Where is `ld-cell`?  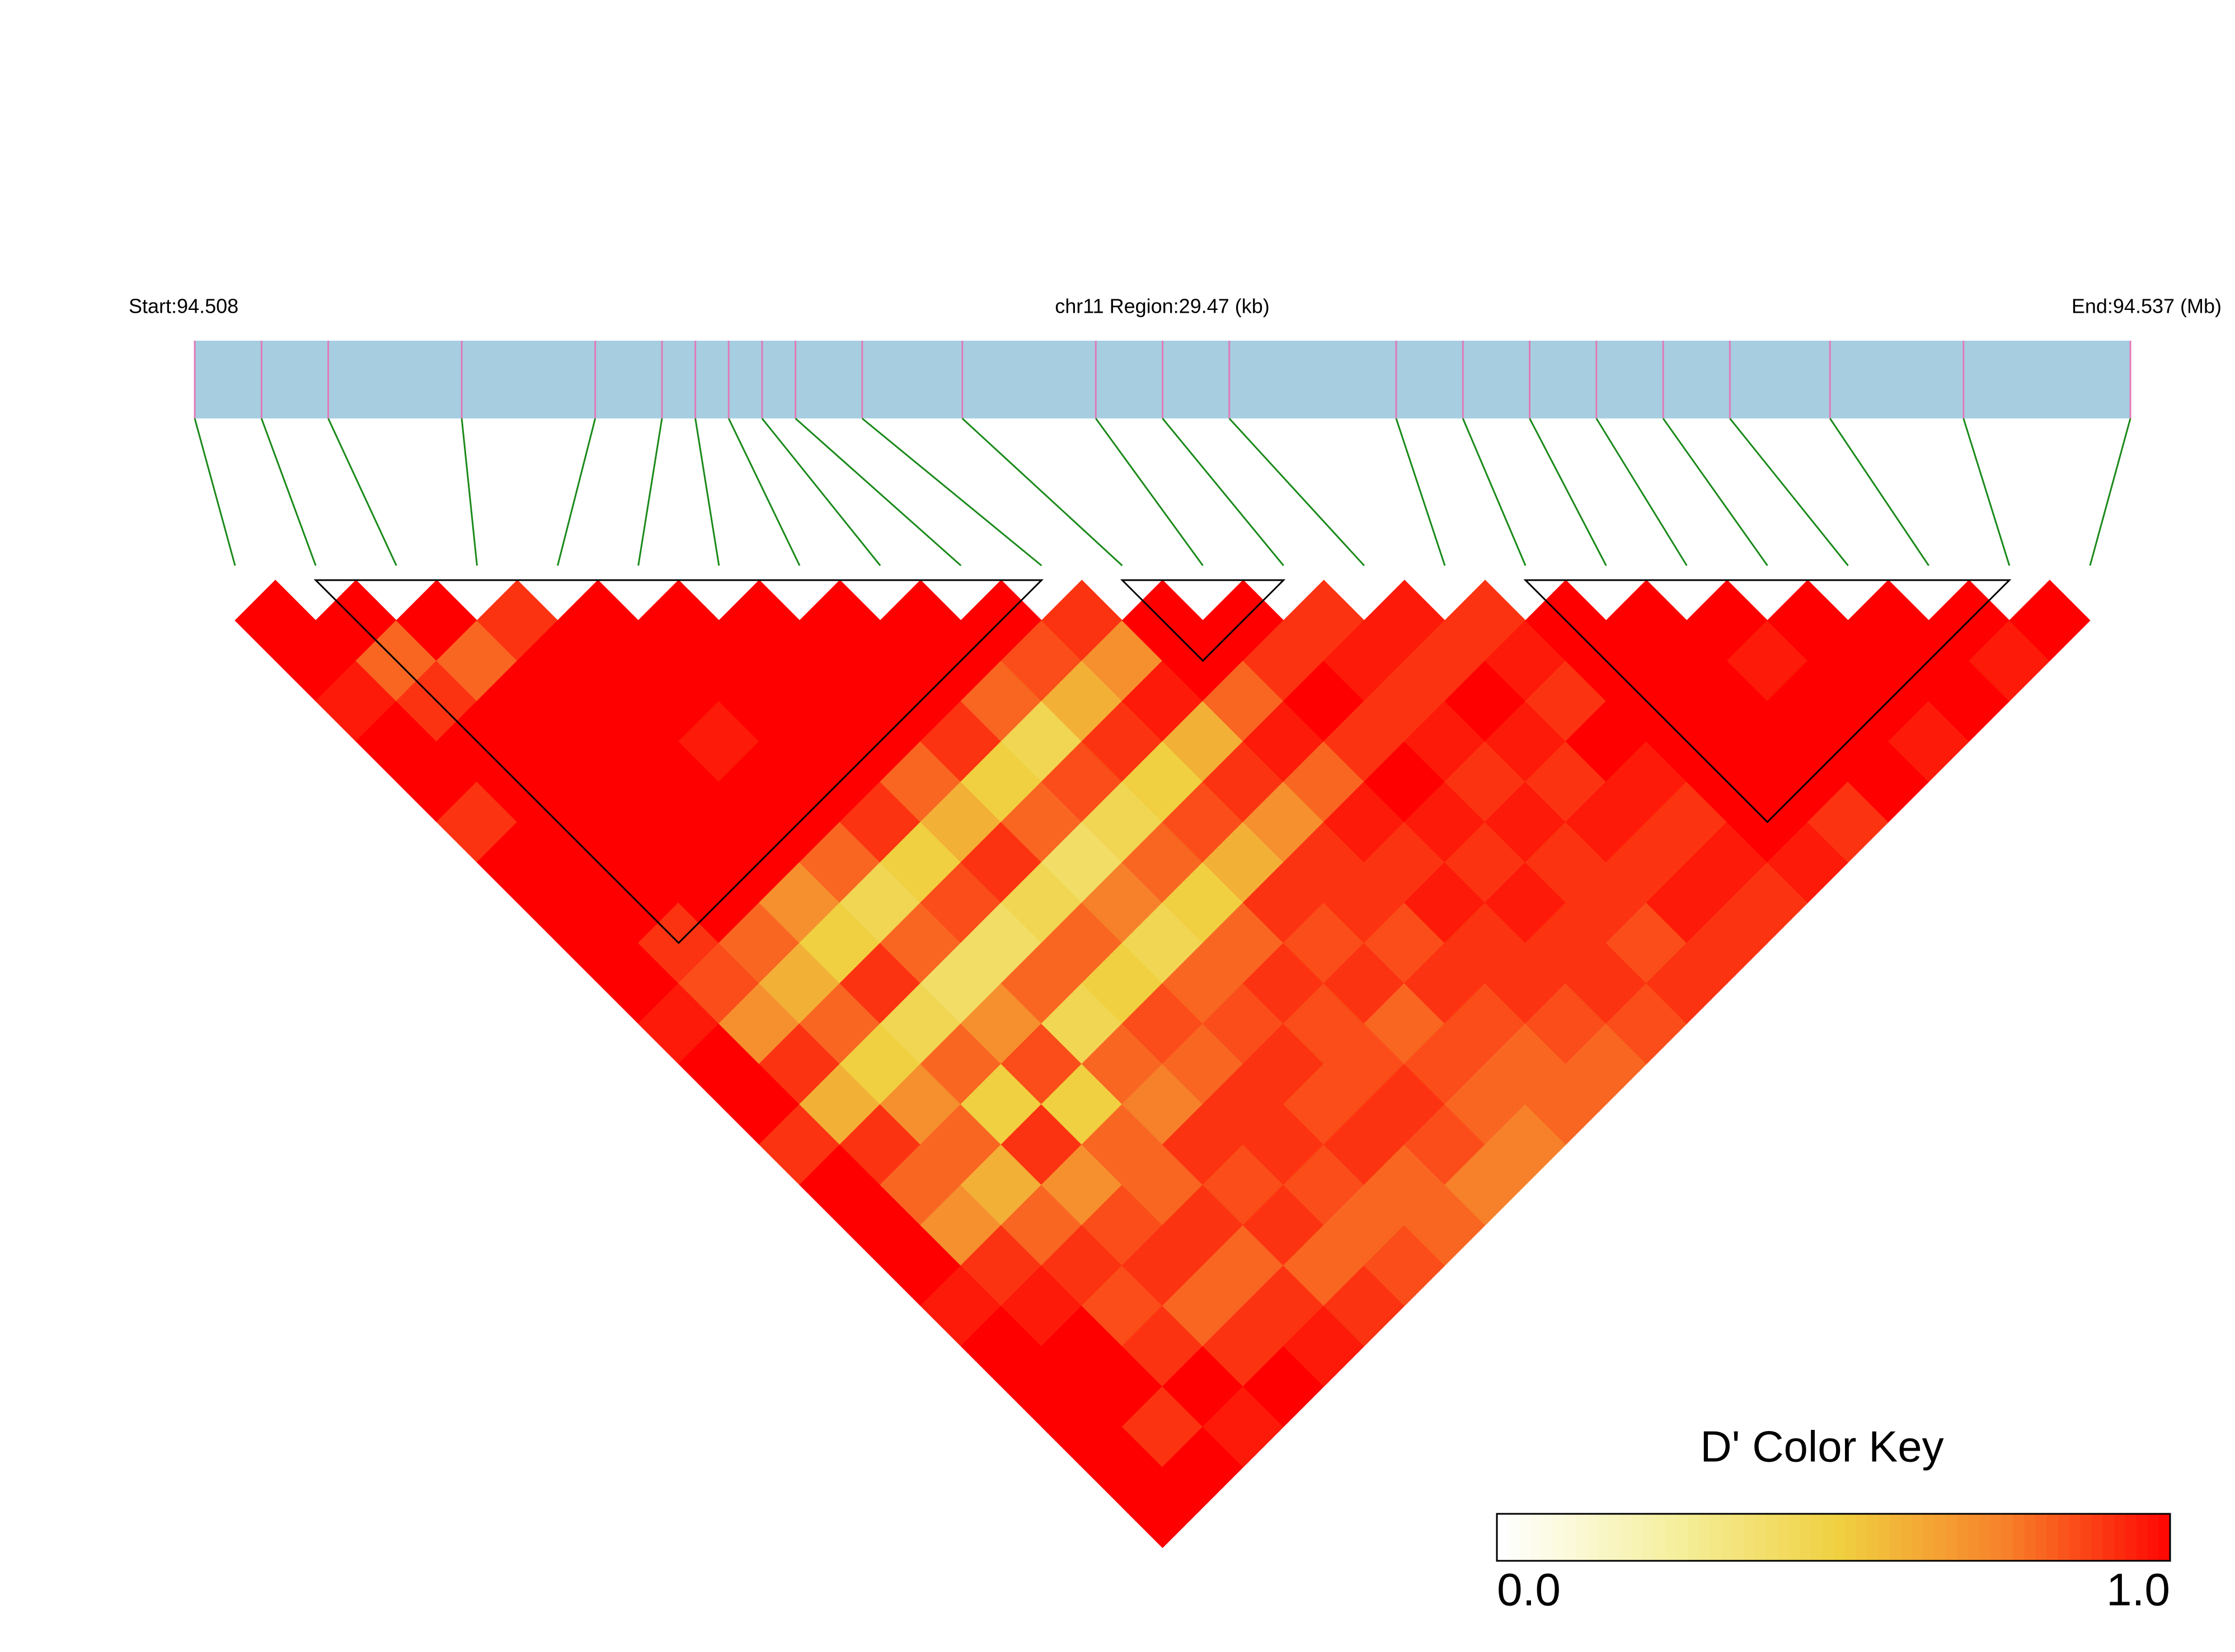 ld-cell is located at coordinates (2050, 620).